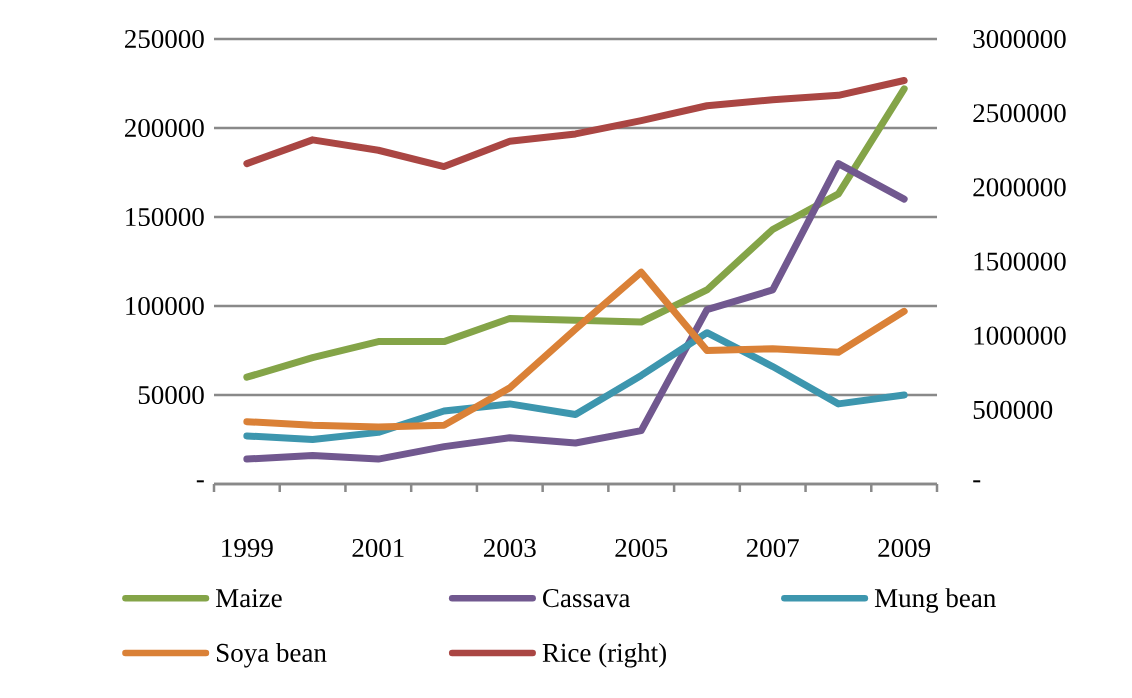  Describe the element at coordinates (164, 128) in the screenshot. I see `y-tick-label: 200000` at that location.